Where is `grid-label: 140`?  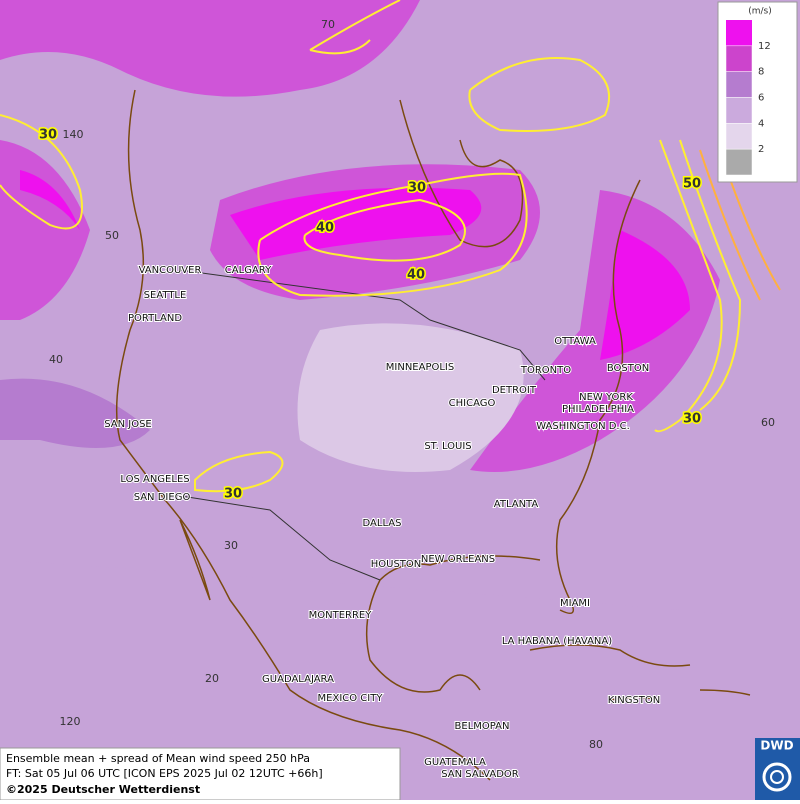
grid-label: 140 is located at coordinates (73, 134).